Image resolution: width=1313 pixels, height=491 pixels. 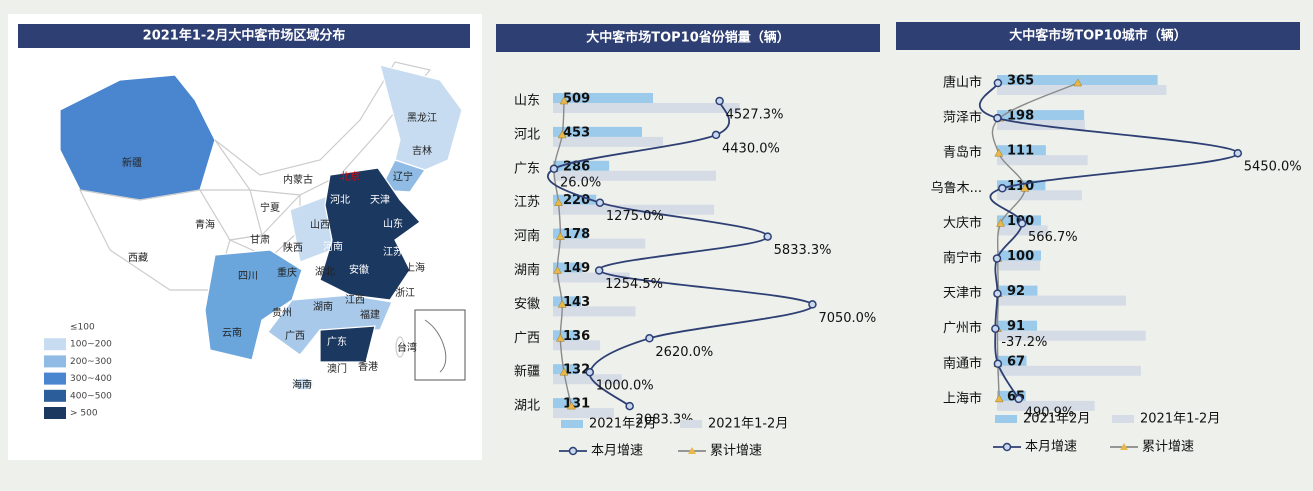 What do you see at coordinates (132, 162) in the screenshot?
I see `province-label: 新疆` at bounding box center [132, 162].